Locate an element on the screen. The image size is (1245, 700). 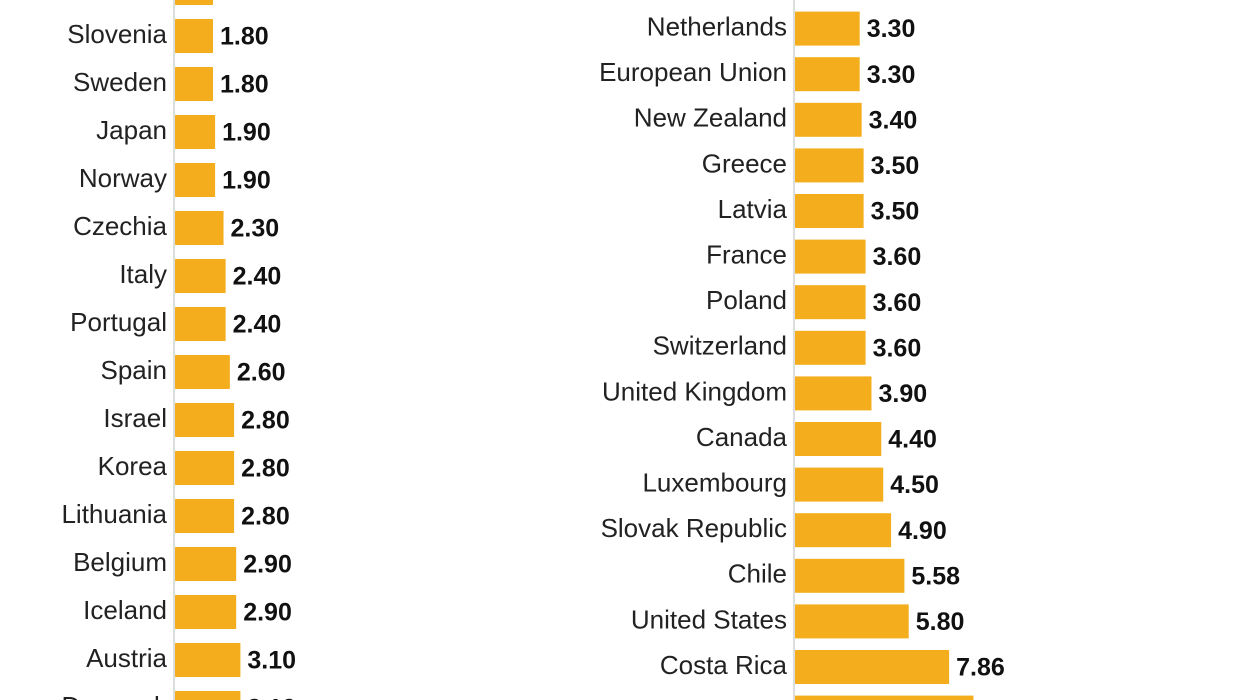
category-label: Netherlands is located at coordinates (717, 26).